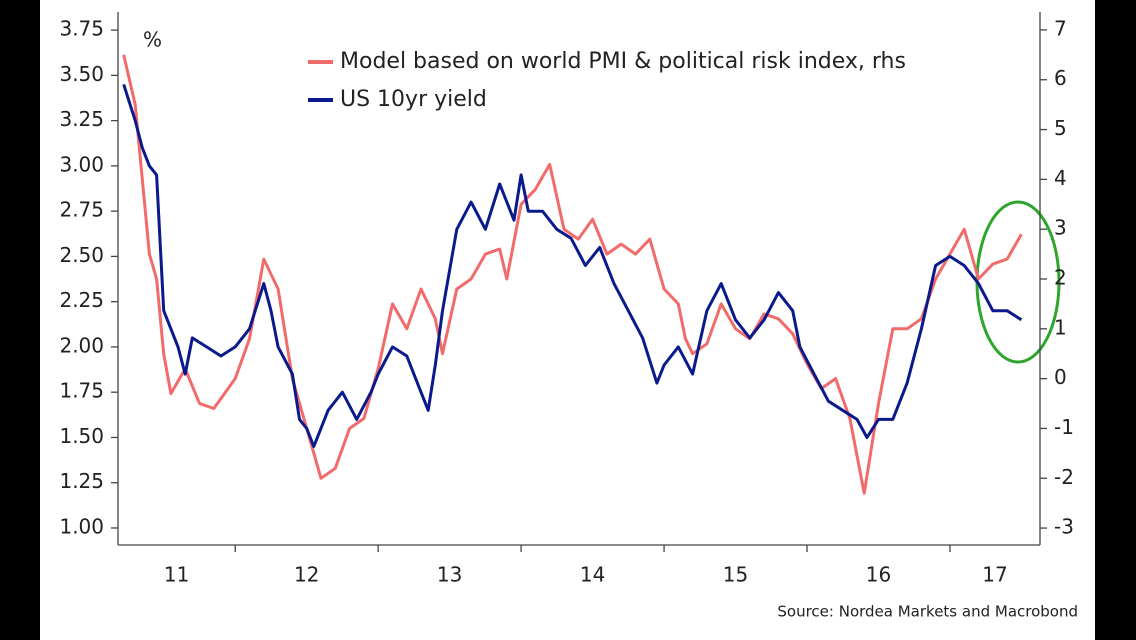  What do you see at coordinates (1064, 477) in the screenshot?
I see `y2-tick-label: -2` at bounding box center [1064, 477].